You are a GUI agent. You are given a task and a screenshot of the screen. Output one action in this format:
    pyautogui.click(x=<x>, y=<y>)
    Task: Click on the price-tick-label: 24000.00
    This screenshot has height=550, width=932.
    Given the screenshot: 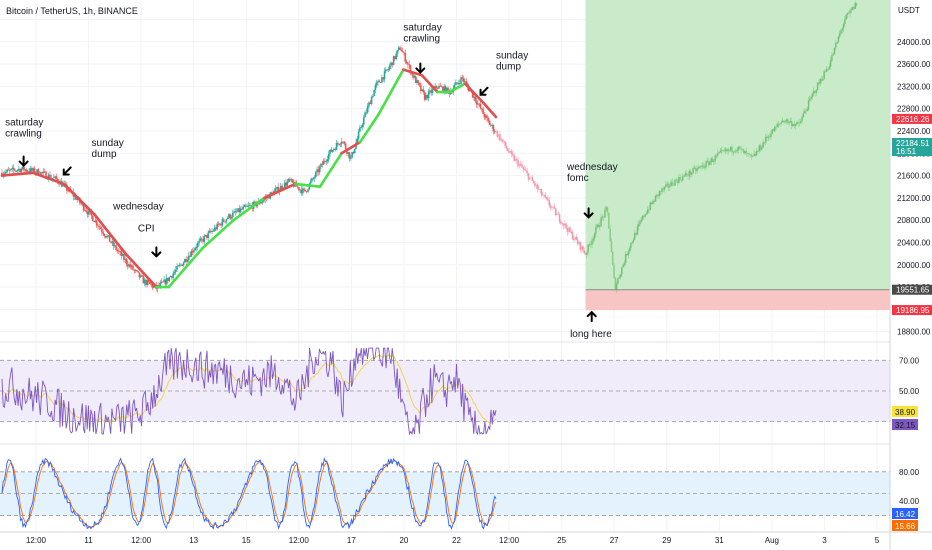 What is the action you would take?
    pyautogui.click(x=914, y=42)
    